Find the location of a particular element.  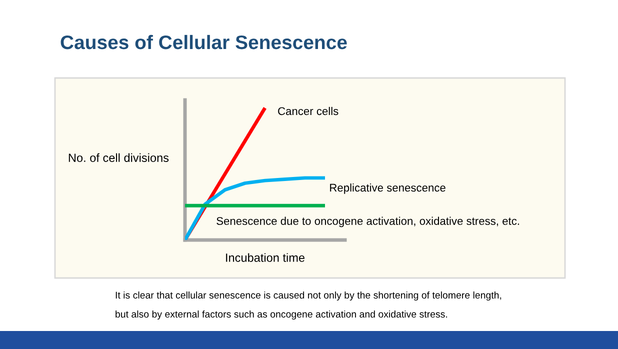

text: but also by external factors such as oncogene activation and oxidative stress. is located at coordinates (282, 315).